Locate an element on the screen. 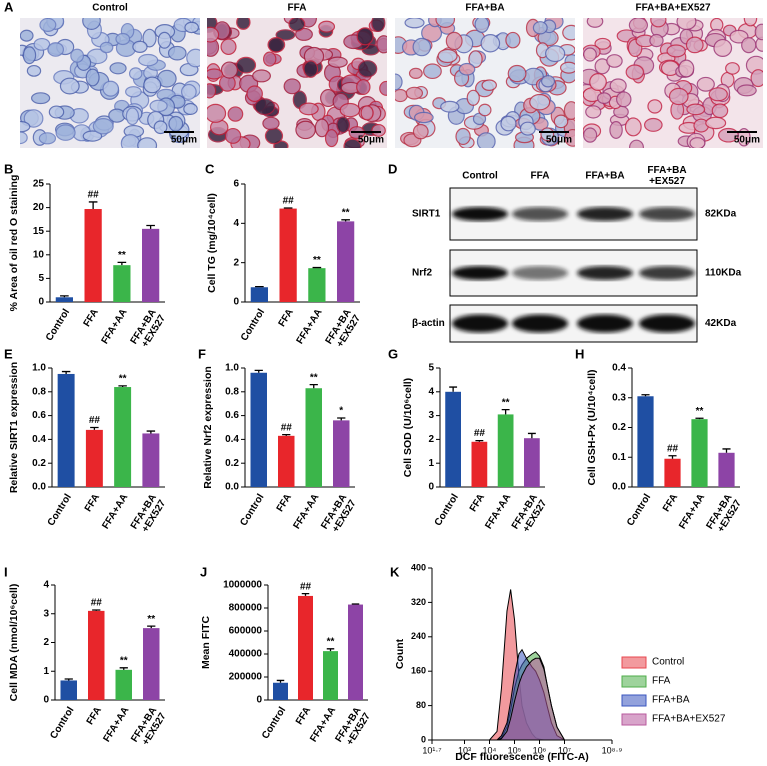 The image size is (767, 766). image-title: FFA is located at coordinates (297, 8).